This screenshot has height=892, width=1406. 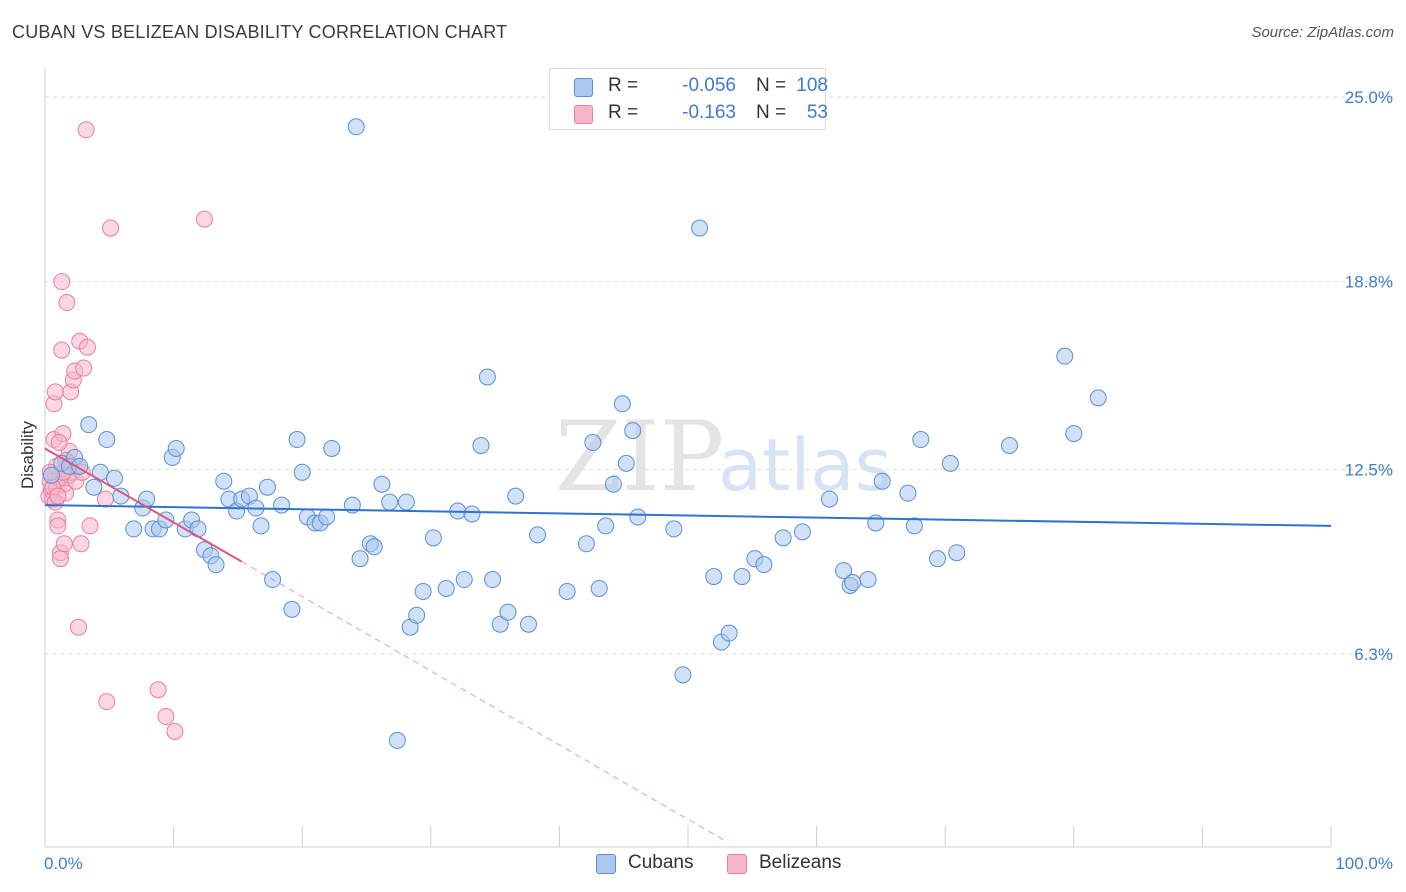 I want to click on y-tick-label: 12.5%, so click(x=1369, y=469).